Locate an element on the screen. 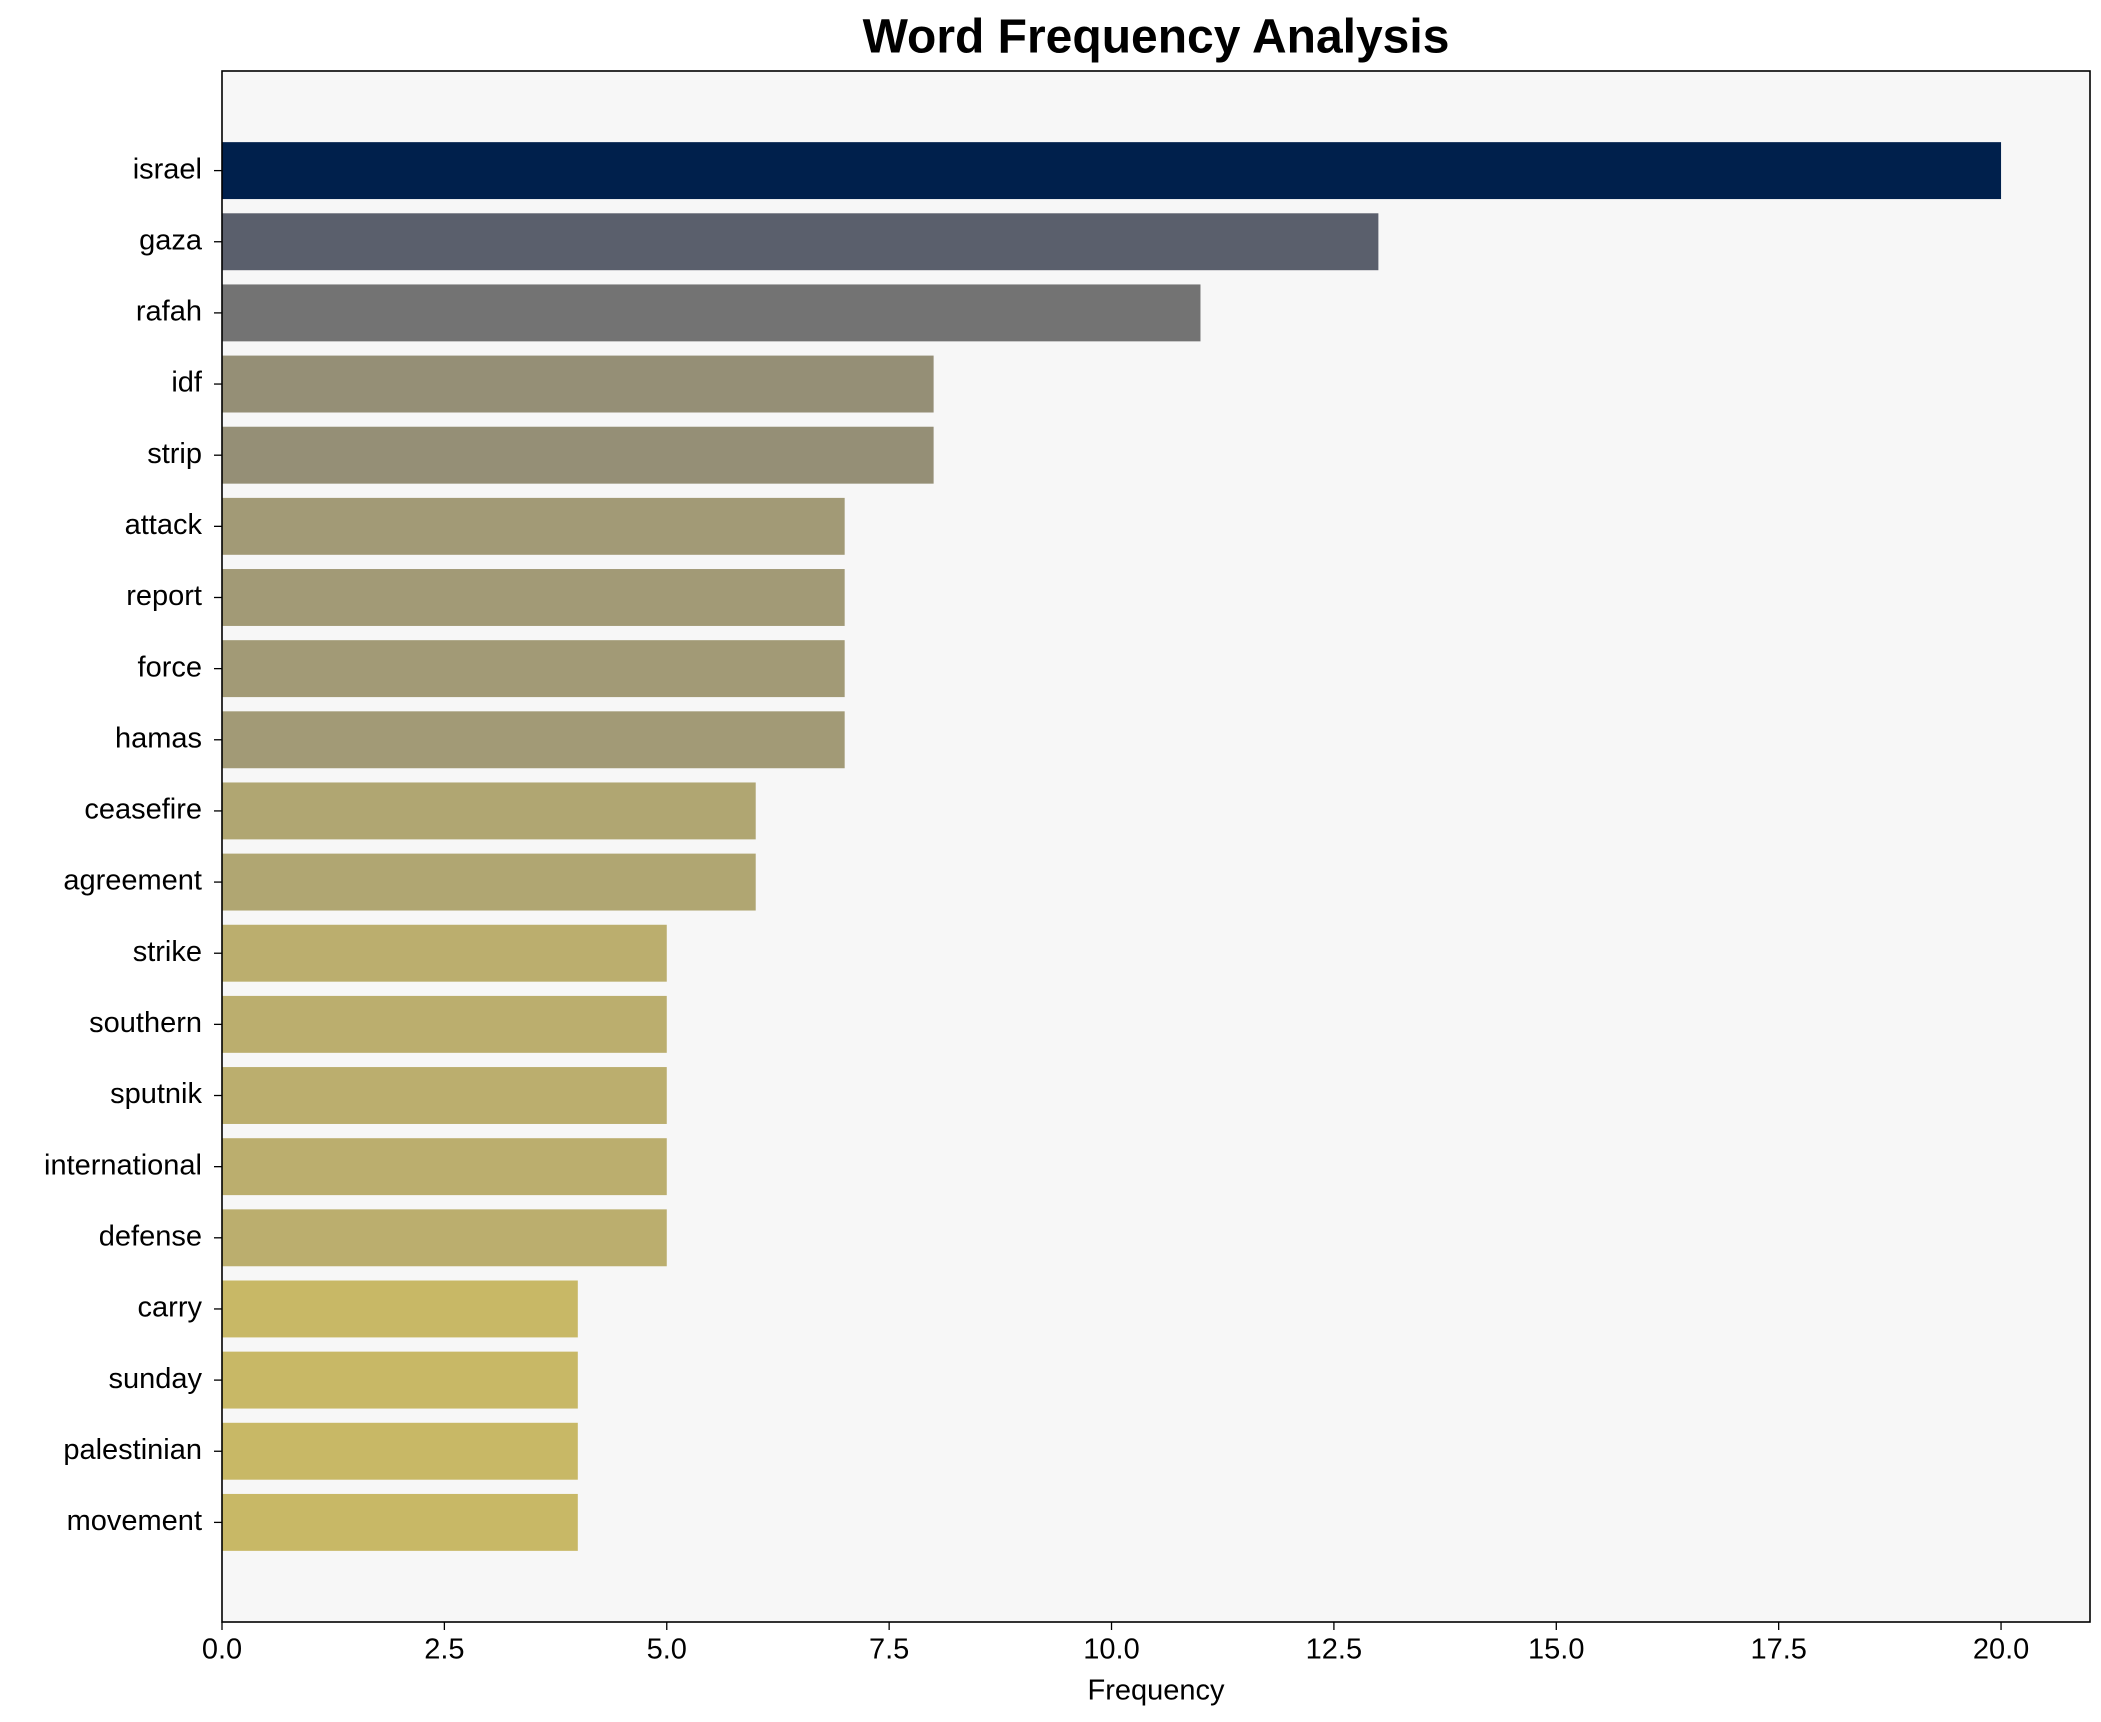 The width and height of the screenshot is (2101, 1722). y-tick-label: strike is located at coordinates (167, 952).